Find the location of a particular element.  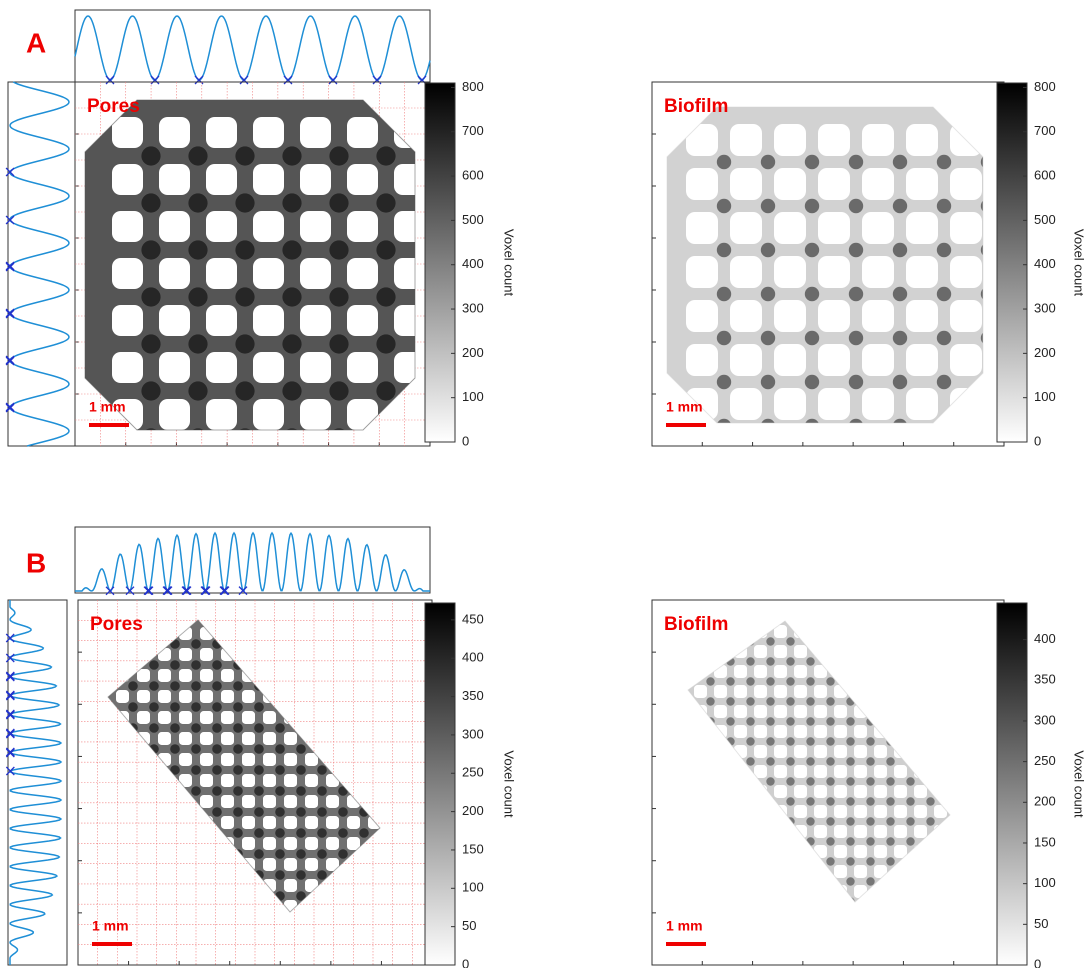

colorbar-tick-label: 100 is located at coordinates (1045, 882).